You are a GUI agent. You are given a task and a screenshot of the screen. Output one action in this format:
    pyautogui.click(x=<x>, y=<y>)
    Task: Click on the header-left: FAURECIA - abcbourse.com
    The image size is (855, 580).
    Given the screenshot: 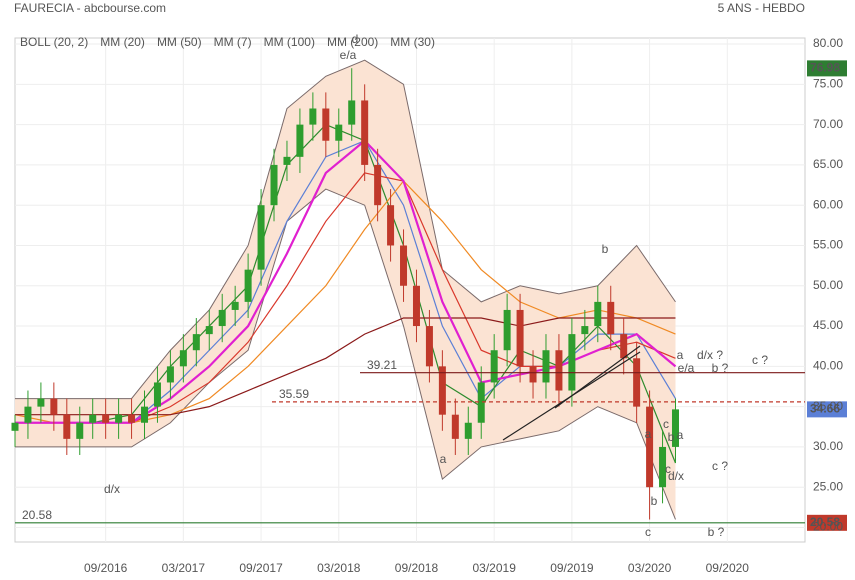 What is the action you would take?
    pyautogui.click(x=90, y=8)
    